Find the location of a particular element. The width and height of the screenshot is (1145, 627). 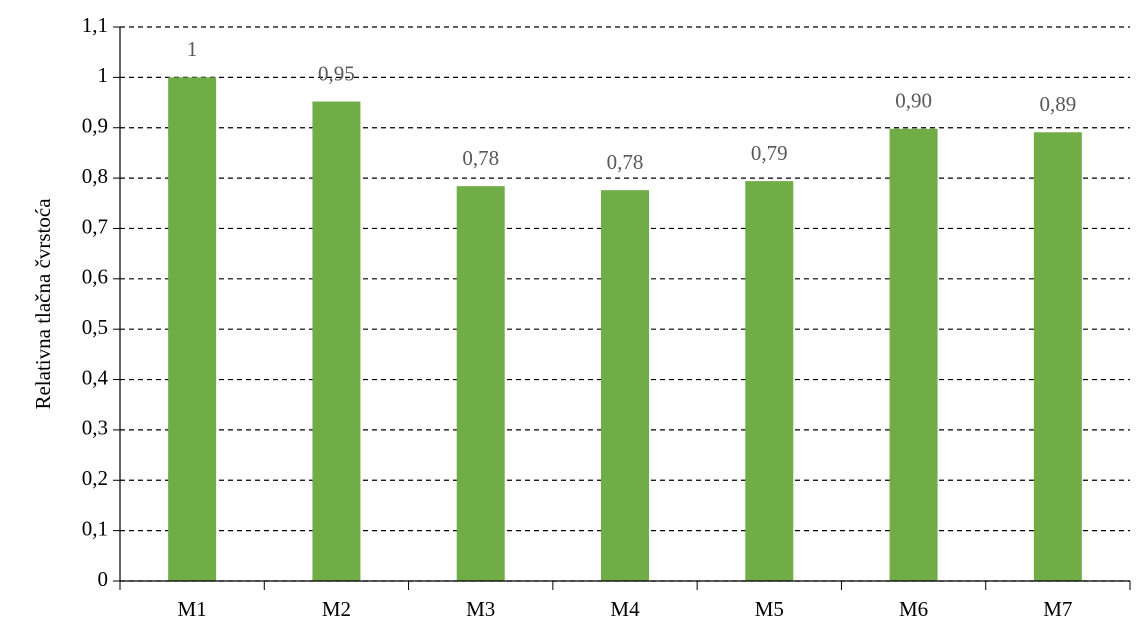

y-tick-label: 0,6 is located at coordinates (95, 277).